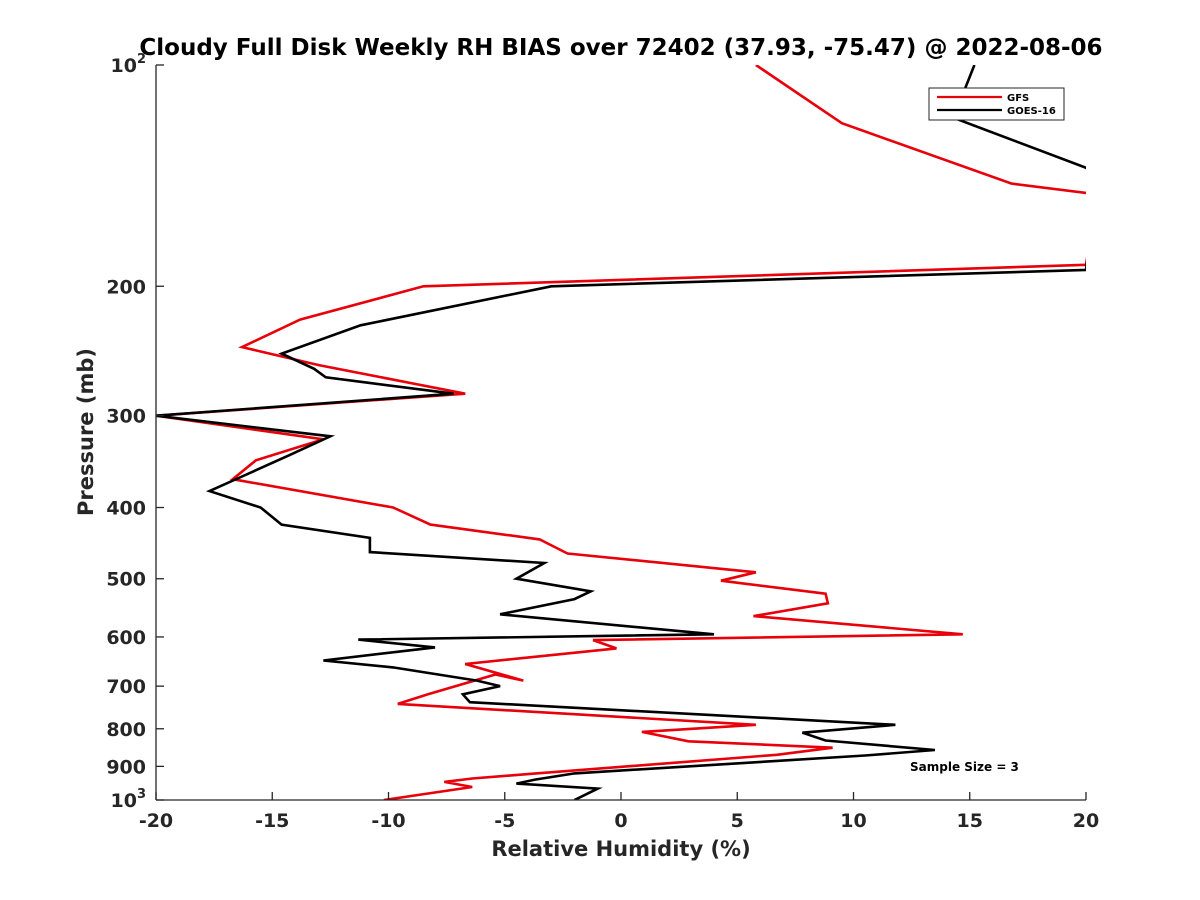 The image size is (1200, 900). I want to click on x-tick-label: -15, so click(272, 821).